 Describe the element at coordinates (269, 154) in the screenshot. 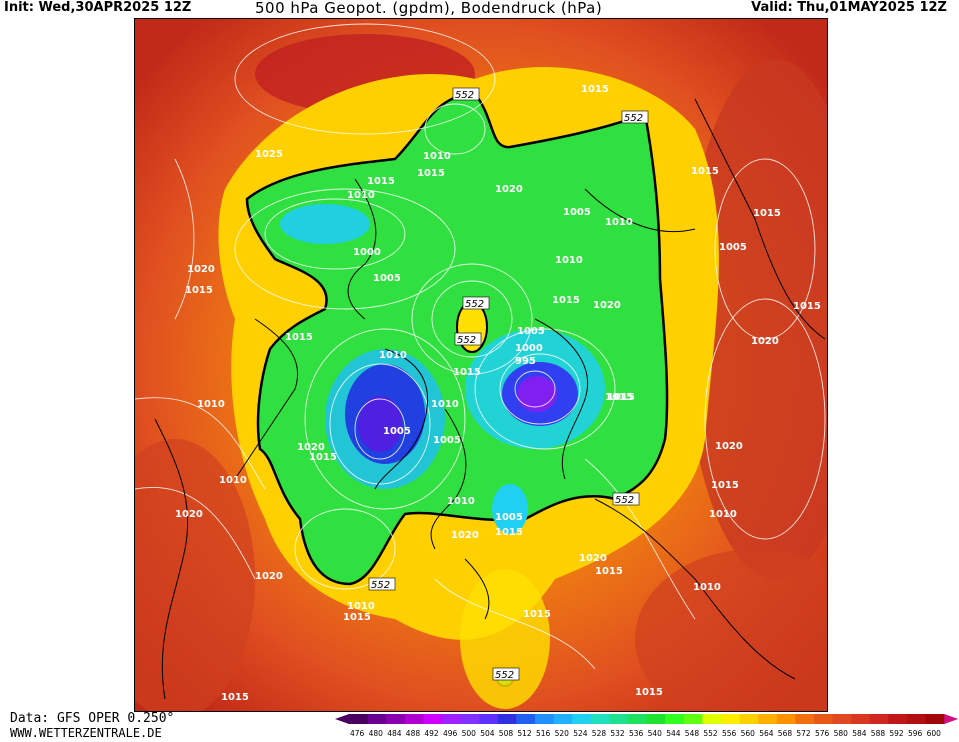

I see `isobar-label: 1025` at that location.